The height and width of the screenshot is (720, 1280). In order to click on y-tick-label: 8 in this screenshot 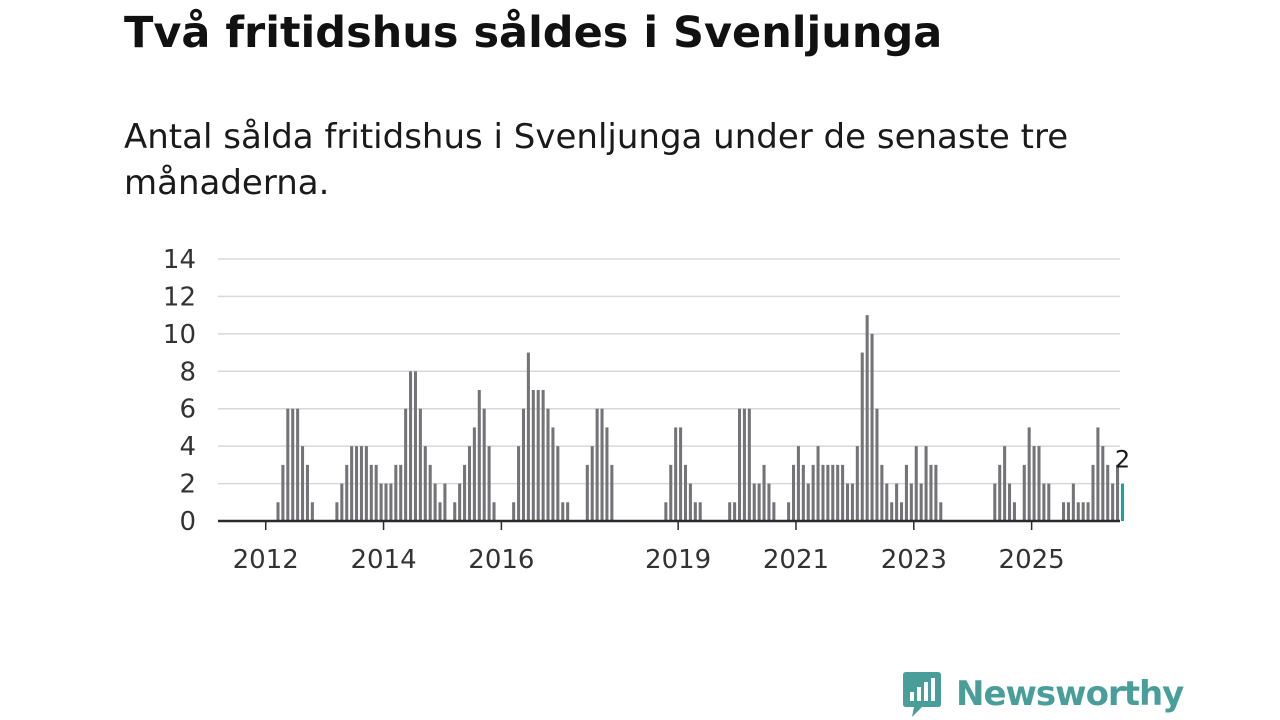, I will do `click(187, 372)`.